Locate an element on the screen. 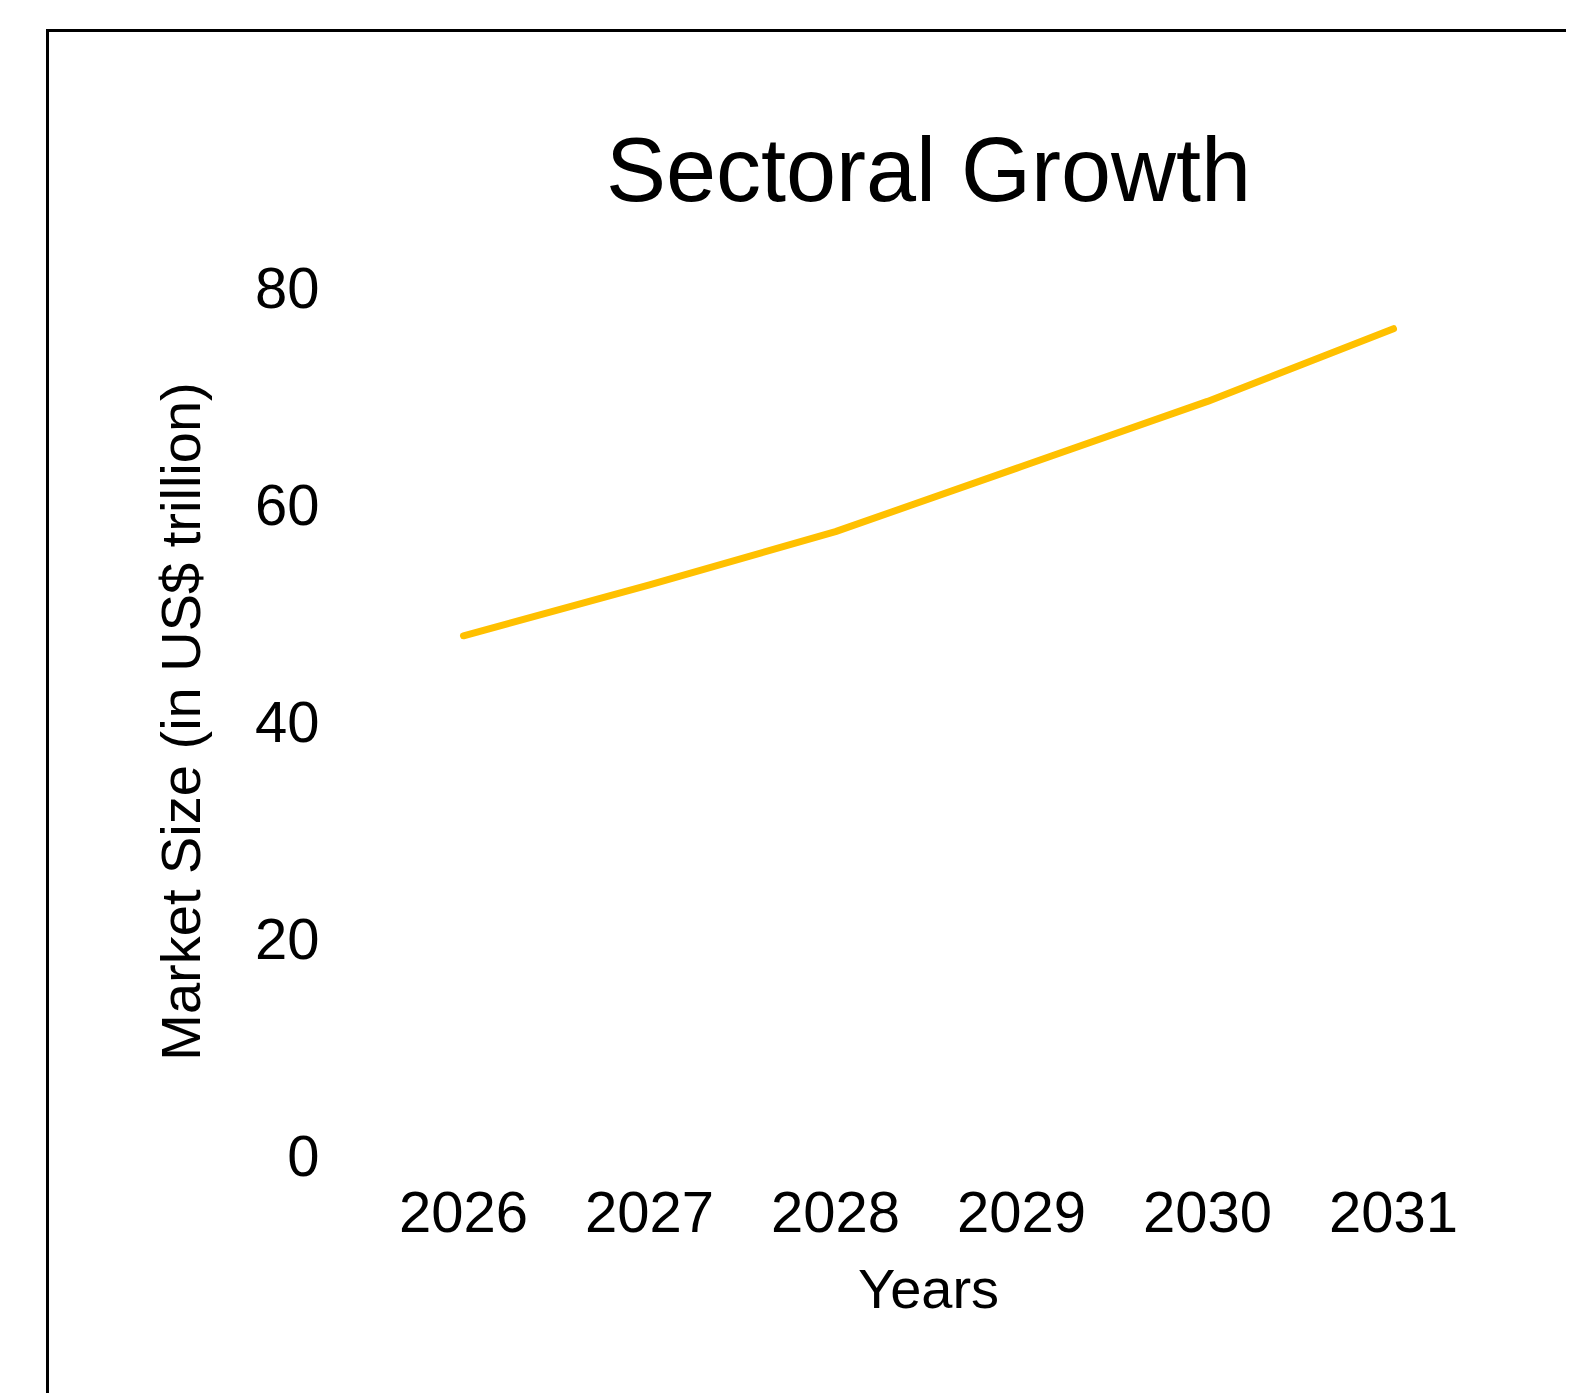 The width and height of the screenshot is (1569, 1396). y-axis-title: Market Size (in US$ trillion) is located at coordinates (180, 721).